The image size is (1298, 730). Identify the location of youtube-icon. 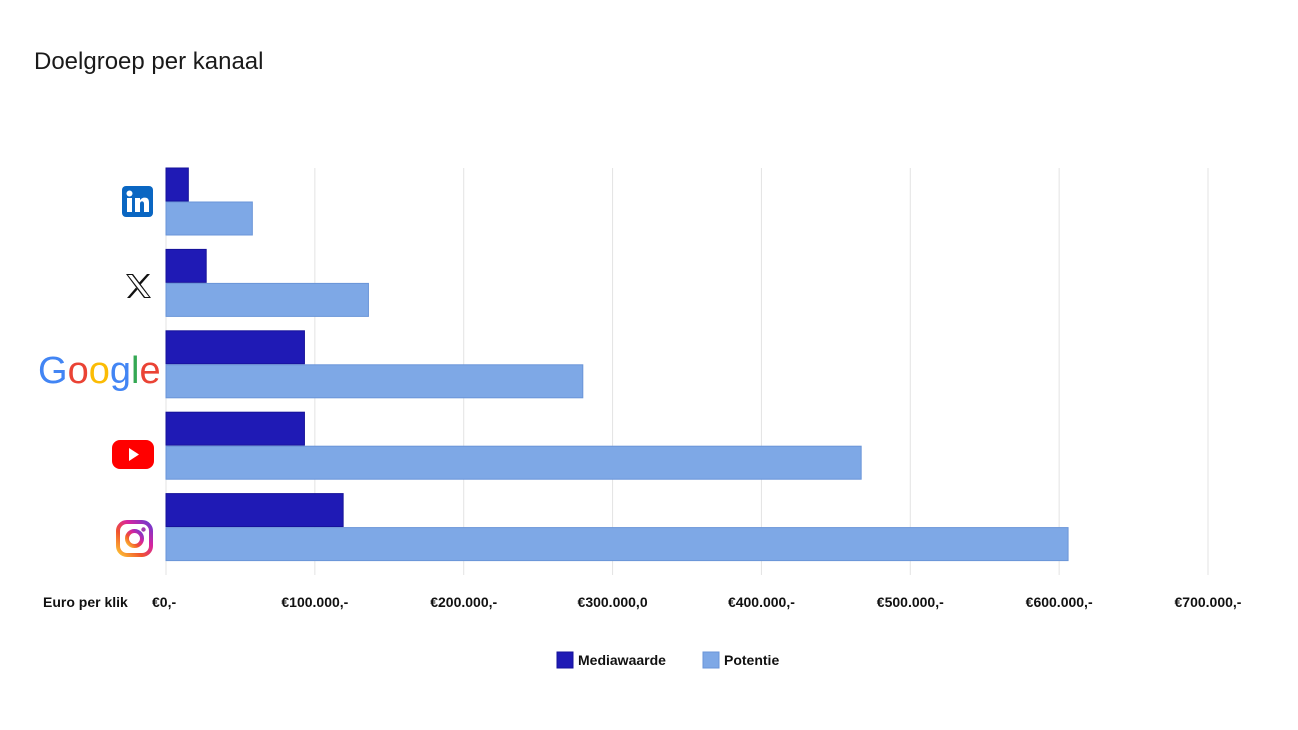
(133, 454).